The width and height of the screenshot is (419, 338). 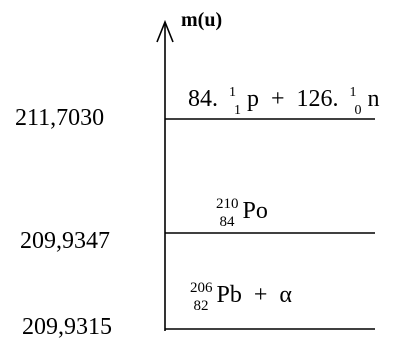 What do you see at coordinates (65, 241) in the screenshot?
I see `level-value-po: 209,9347` at bounding box center [65, 241].